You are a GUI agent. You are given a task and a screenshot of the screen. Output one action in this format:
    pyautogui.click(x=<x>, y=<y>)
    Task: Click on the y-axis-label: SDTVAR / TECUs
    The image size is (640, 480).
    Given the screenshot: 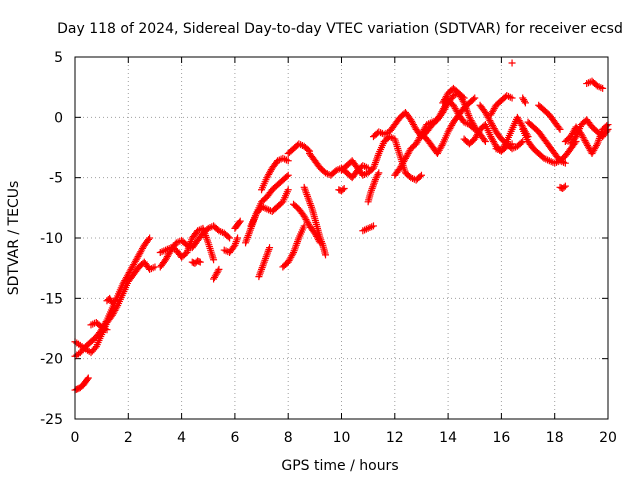 What is the action you would take?
    pyautogui.click(x=14, y=238)
    